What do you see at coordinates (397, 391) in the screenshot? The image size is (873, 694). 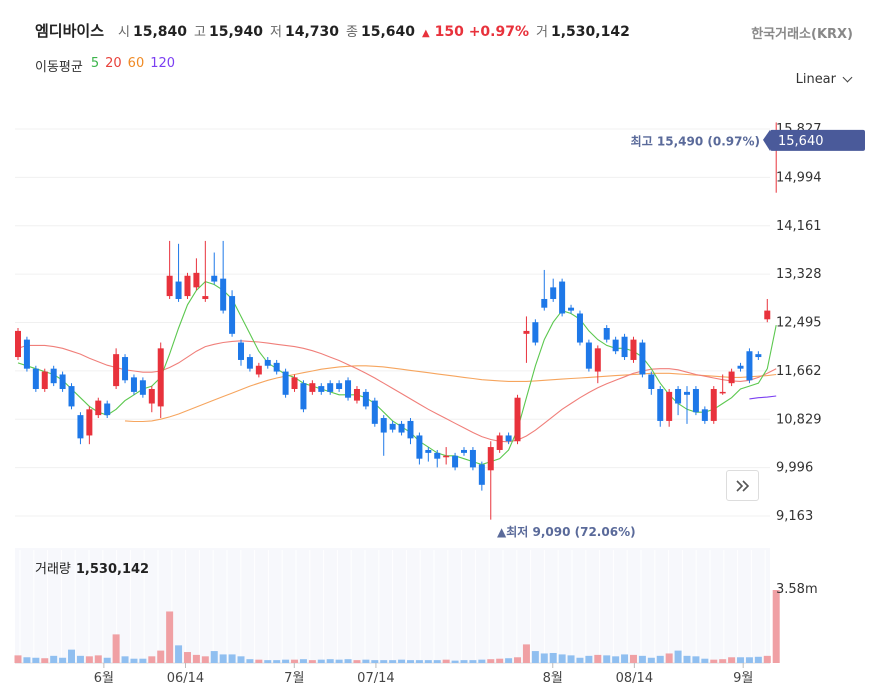 I see `ma20-line` at bounding box center [397, 391].